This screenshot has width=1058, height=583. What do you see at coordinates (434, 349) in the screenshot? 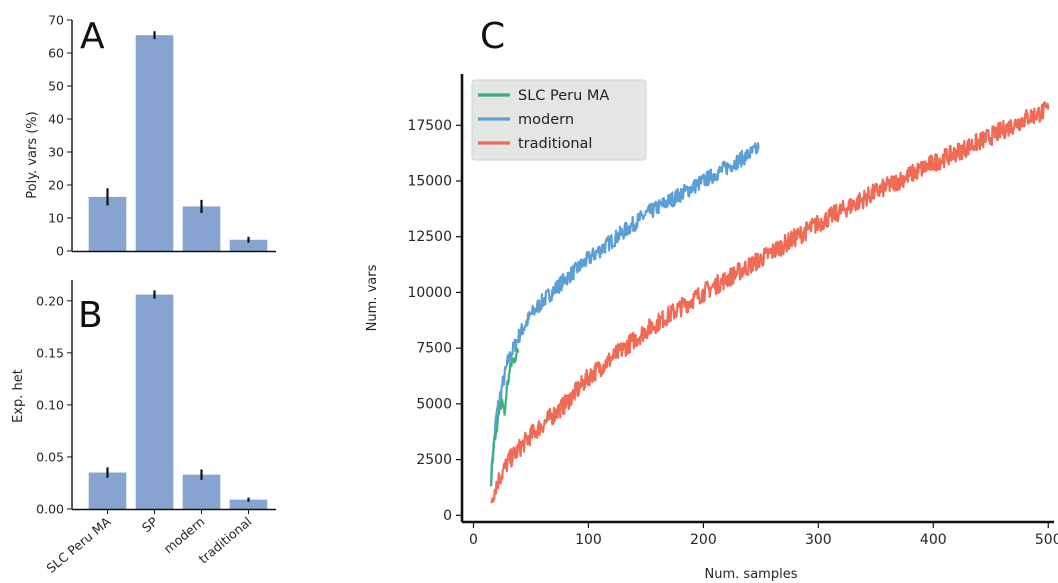
I see `c-ytick-label: 7500` at bounding box center [434, 349].